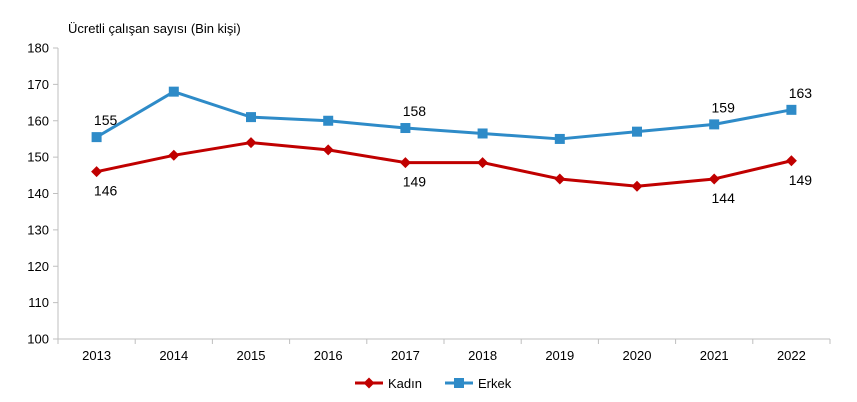 This screenshot has height=402, width=857. Describe the element at coordinates (251, 355) in the screenshot. I see `x-tick-label: 2015` at that location.